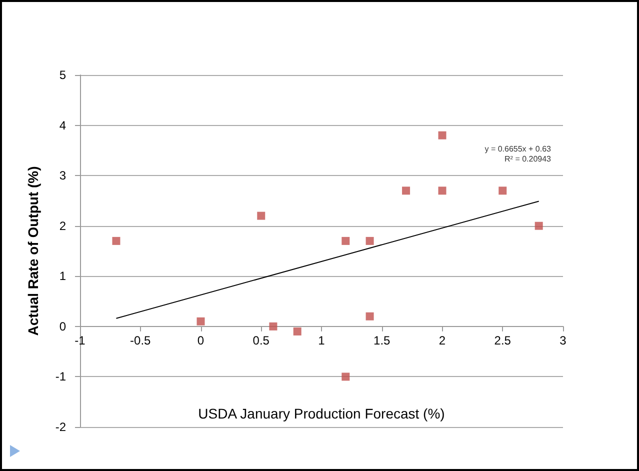  I want to click on y-tick-label: -1, so click(60, 377).